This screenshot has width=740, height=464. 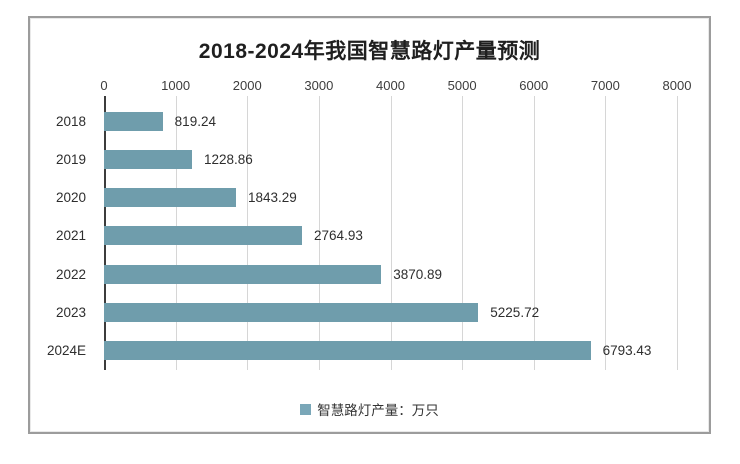 I want to click on bar-row: 3870.89, so click(x=390, y=274).